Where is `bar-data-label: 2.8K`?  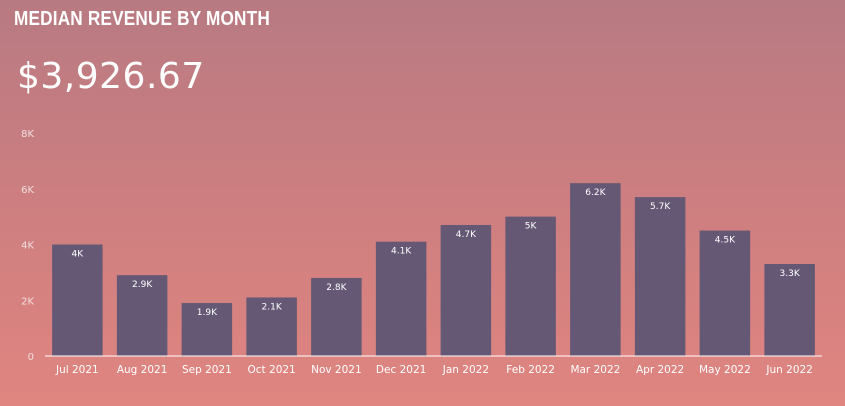
bar-data-label: 2.8K is located at coordinates (336, 288).